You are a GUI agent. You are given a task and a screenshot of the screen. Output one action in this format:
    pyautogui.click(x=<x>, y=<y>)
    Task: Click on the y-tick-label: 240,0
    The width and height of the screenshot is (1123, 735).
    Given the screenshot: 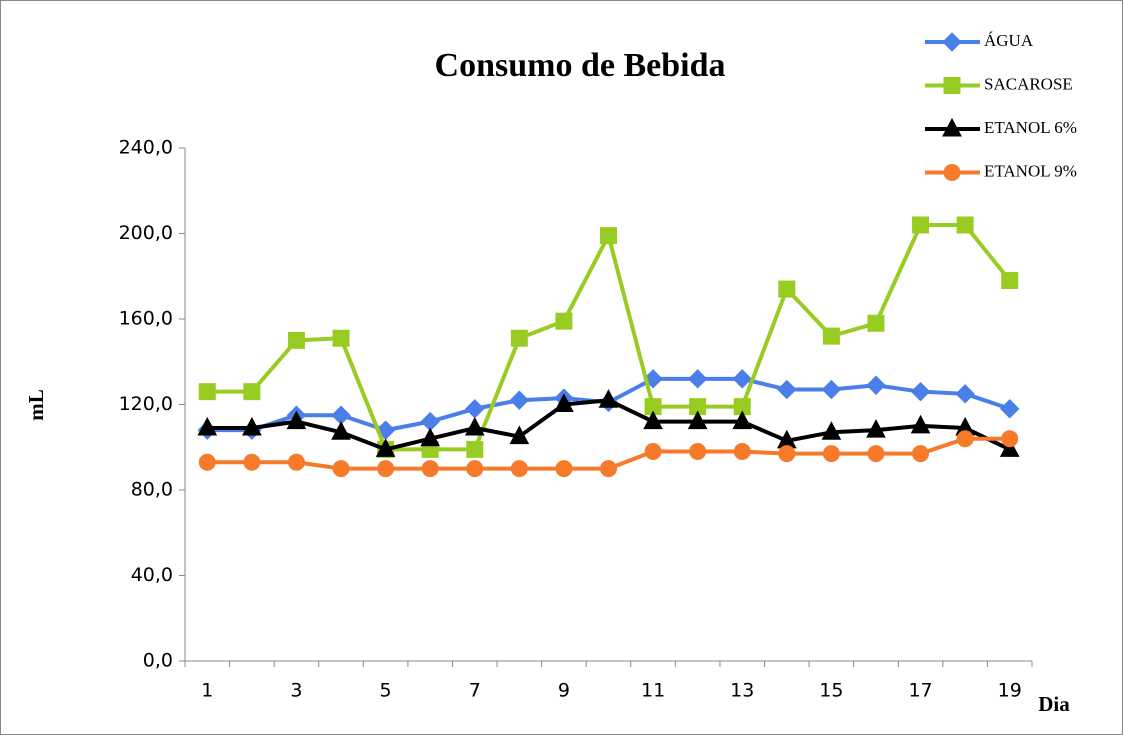 What is the action you would take?
    pyautogui.click(x=146, y=148)
    